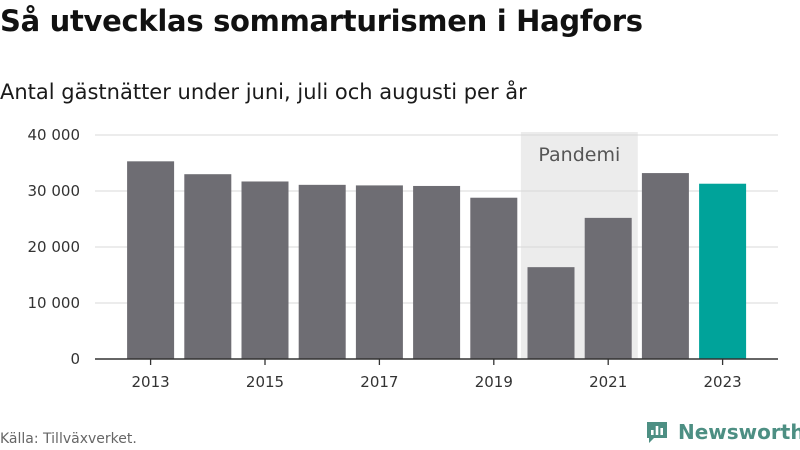 This screenshot has width=800, height=450. I want to click on x-tick-label: 2013, so click(151, 382).